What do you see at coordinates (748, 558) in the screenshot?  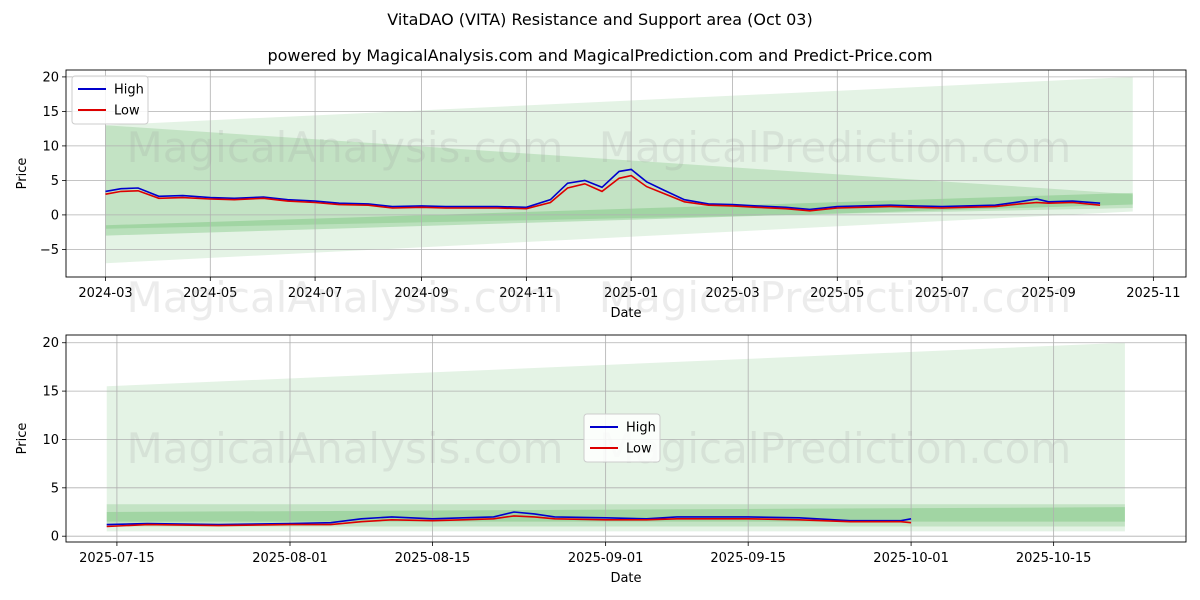 I see `x-tick-label: 2025-09-15` at bounding box center [748, 558].